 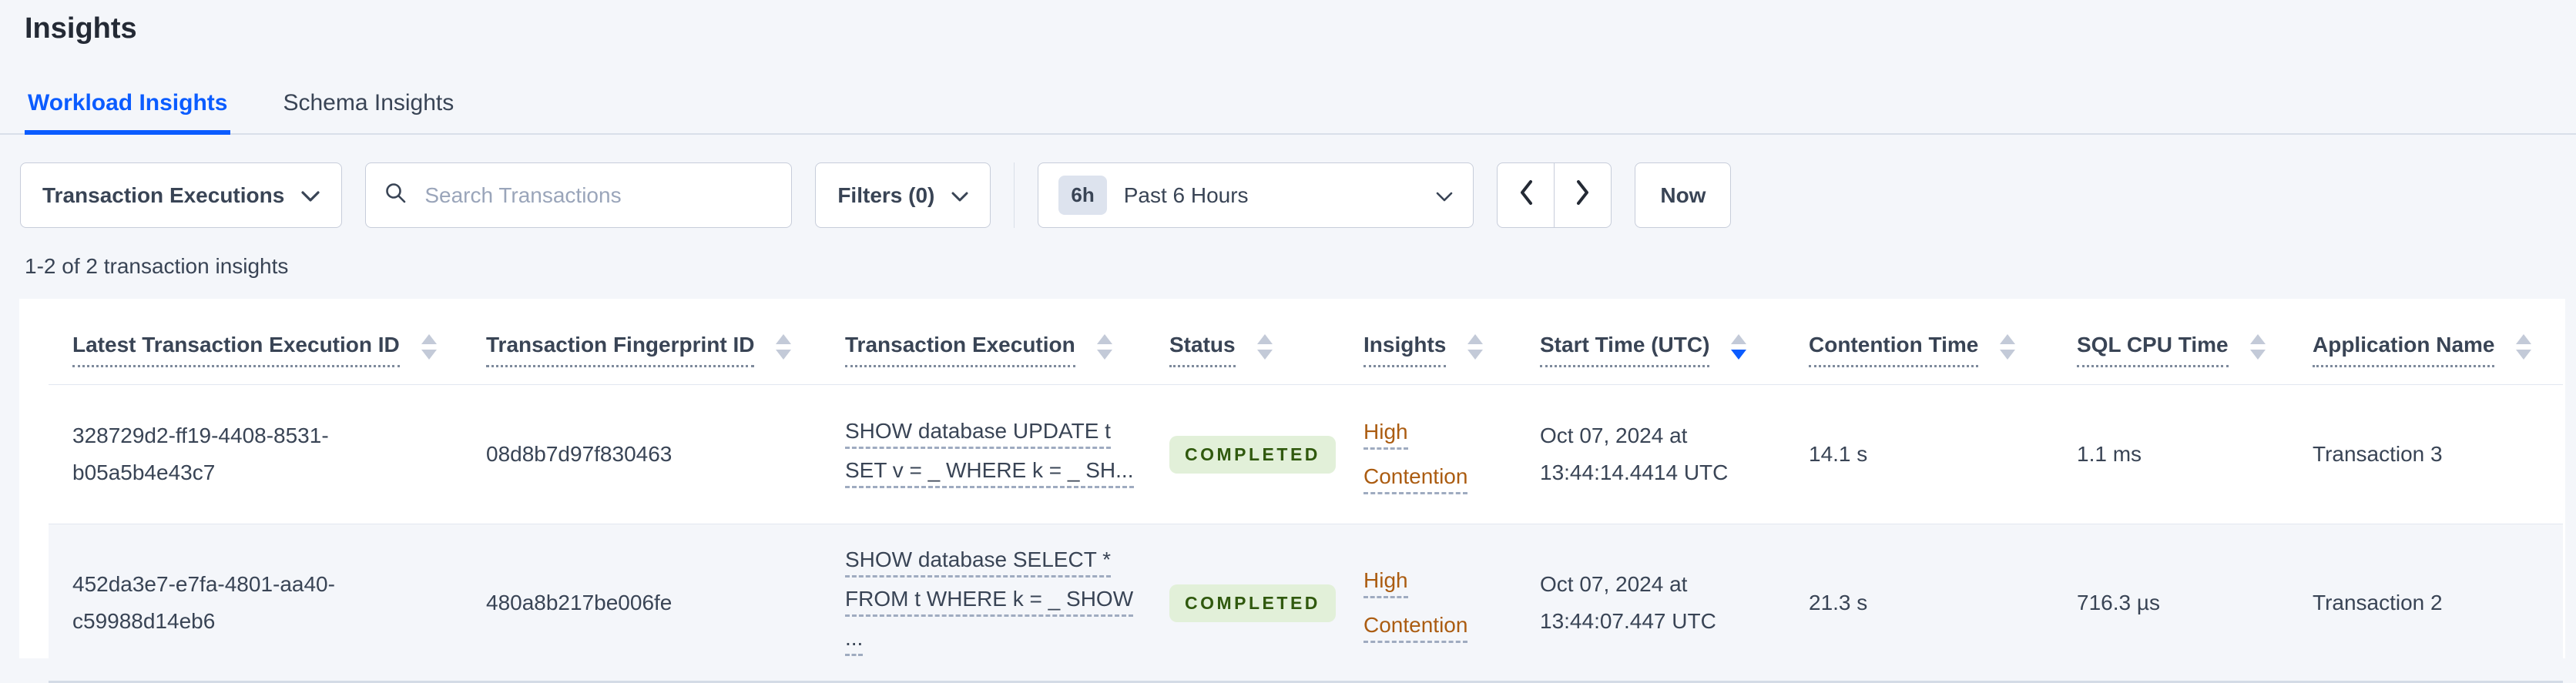 I want to click on column-header-contention-time: Contention Time, so click(x=1943, y=342).